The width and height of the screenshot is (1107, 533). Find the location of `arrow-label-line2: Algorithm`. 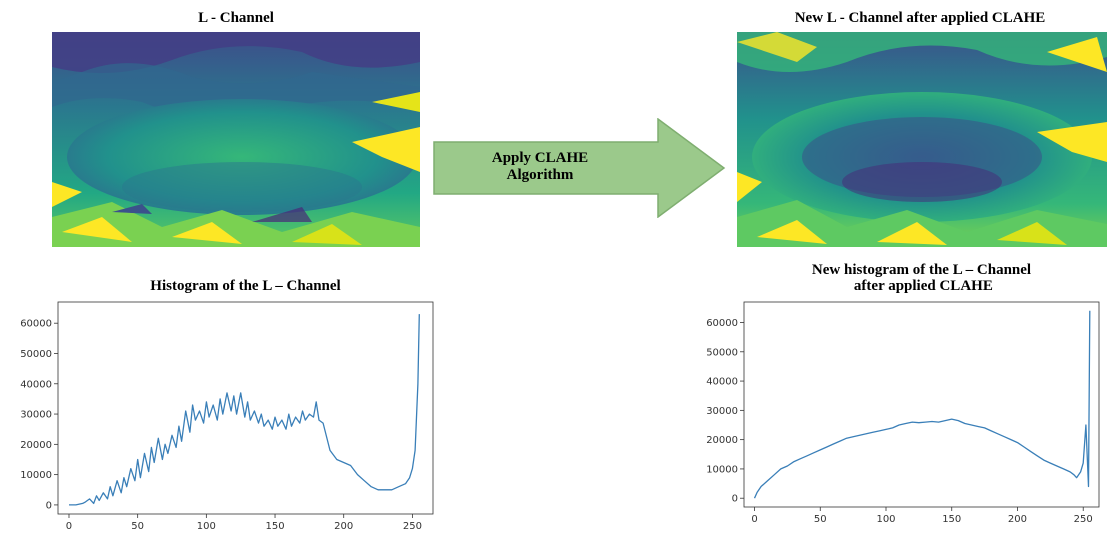

arrow-label-line2: Algorithm is located at coordinates (540, 175).